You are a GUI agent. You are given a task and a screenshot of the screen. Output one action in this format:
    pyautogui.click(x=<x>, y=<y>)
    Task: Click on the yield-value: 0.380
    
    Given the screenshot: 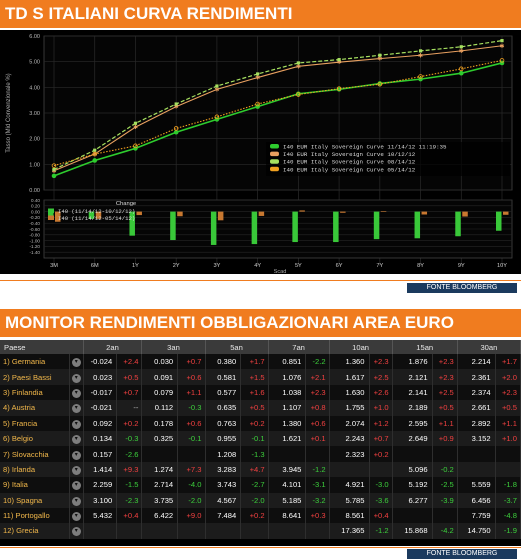 What is the action you would take?
    pyautogui.click(x=223, y=362)
    